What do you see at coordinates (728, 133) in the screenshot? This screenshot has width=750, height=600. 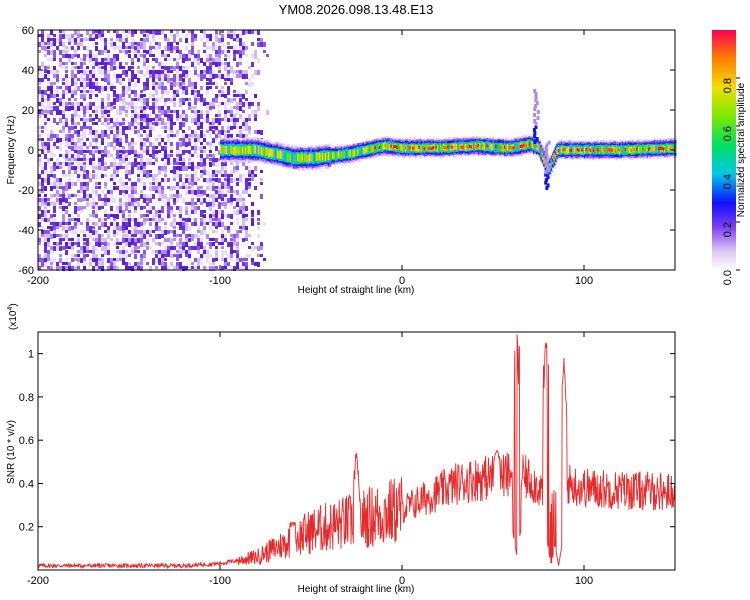 I see `colorbar-tick-label: 0.6` at bounding box center [728, 133].